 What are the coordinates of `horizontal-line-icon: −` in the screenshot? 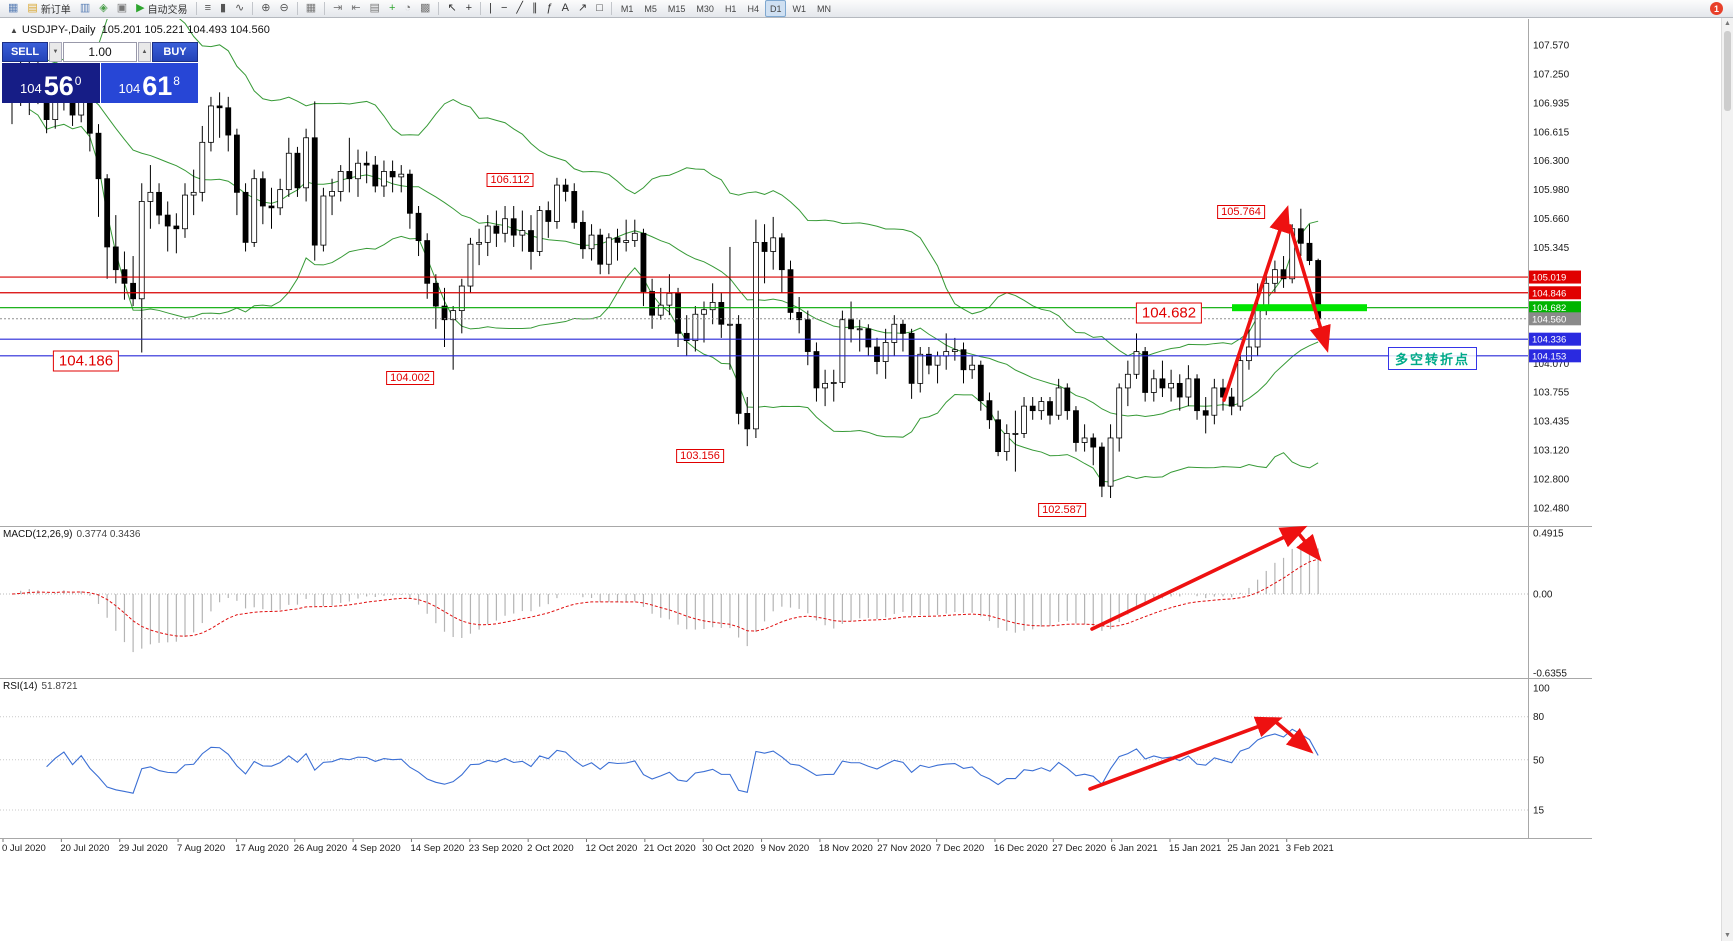 It's located at (504, 8).